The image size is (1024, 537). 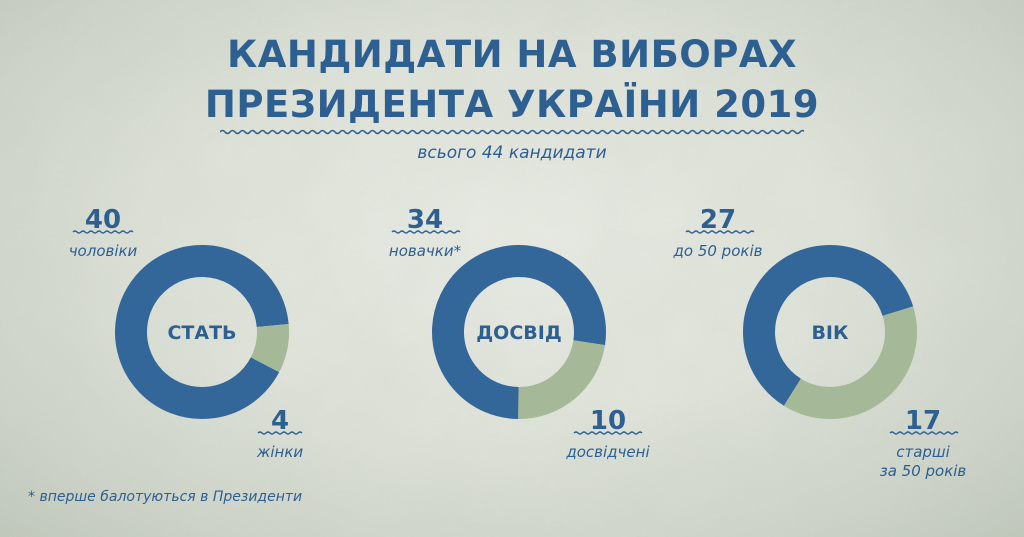 I want to click on stat-men-segment, so click(x=202, y=332).